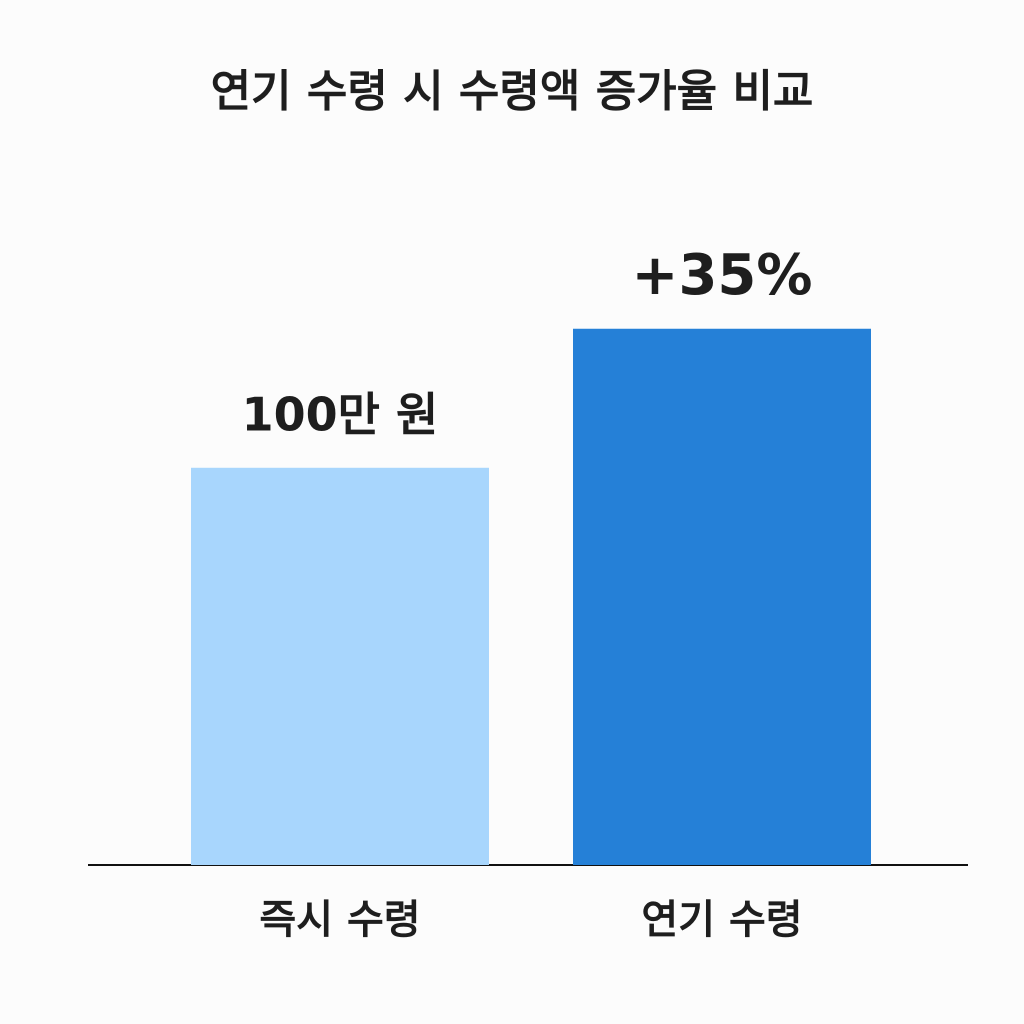 The height and width of the screenshot is (1024, 1024). Describe the element at coordinates (339, 920) in the screenshot. I see `x-tick-label: 즉시 수령` at that location.